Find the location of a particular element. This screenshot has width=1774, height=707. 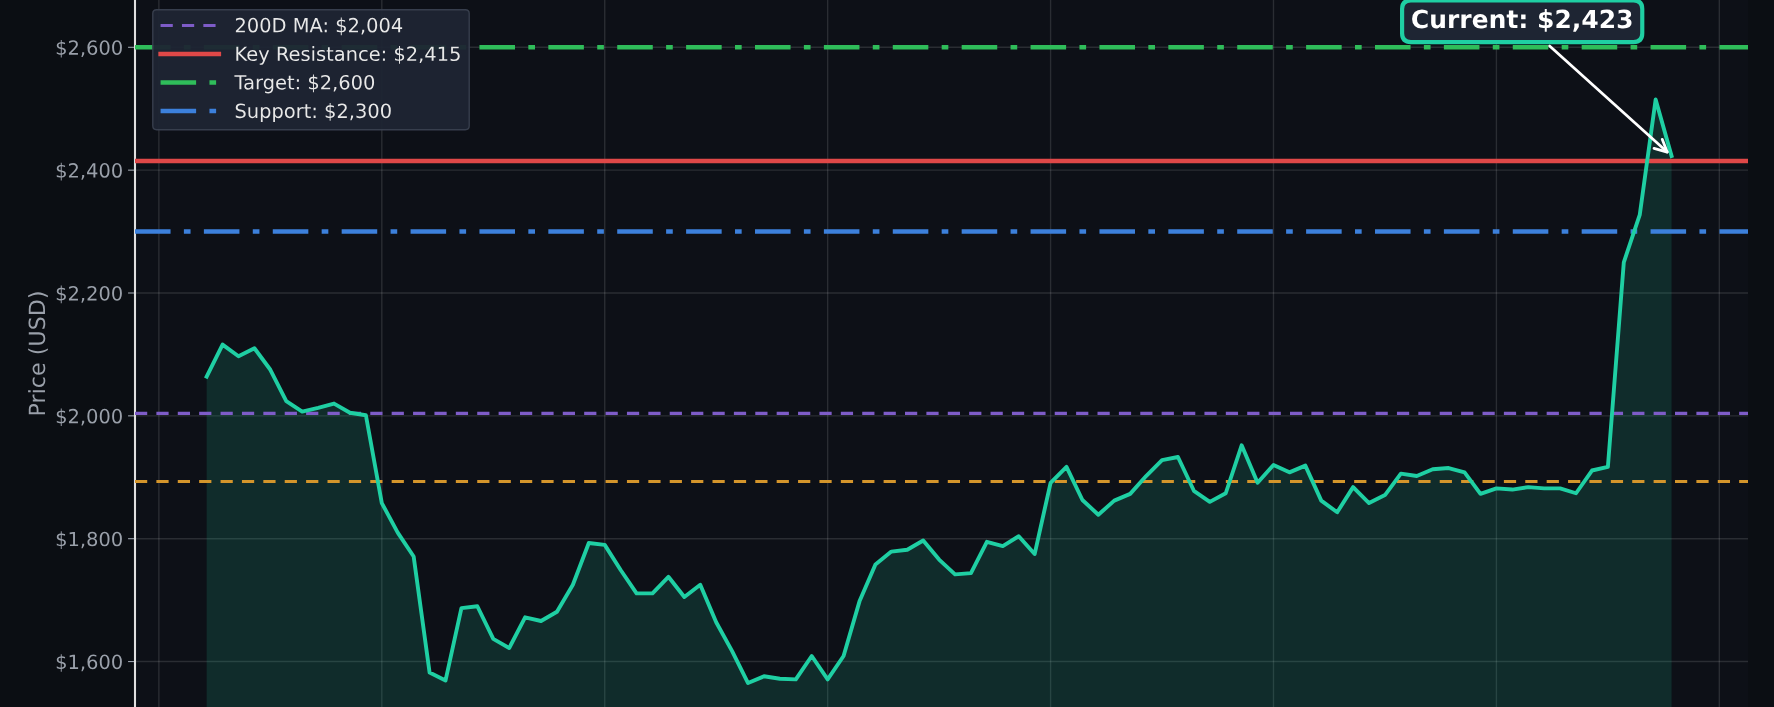

legend-label: 200D MA: $2,004 is located at coordinates (319, 26).